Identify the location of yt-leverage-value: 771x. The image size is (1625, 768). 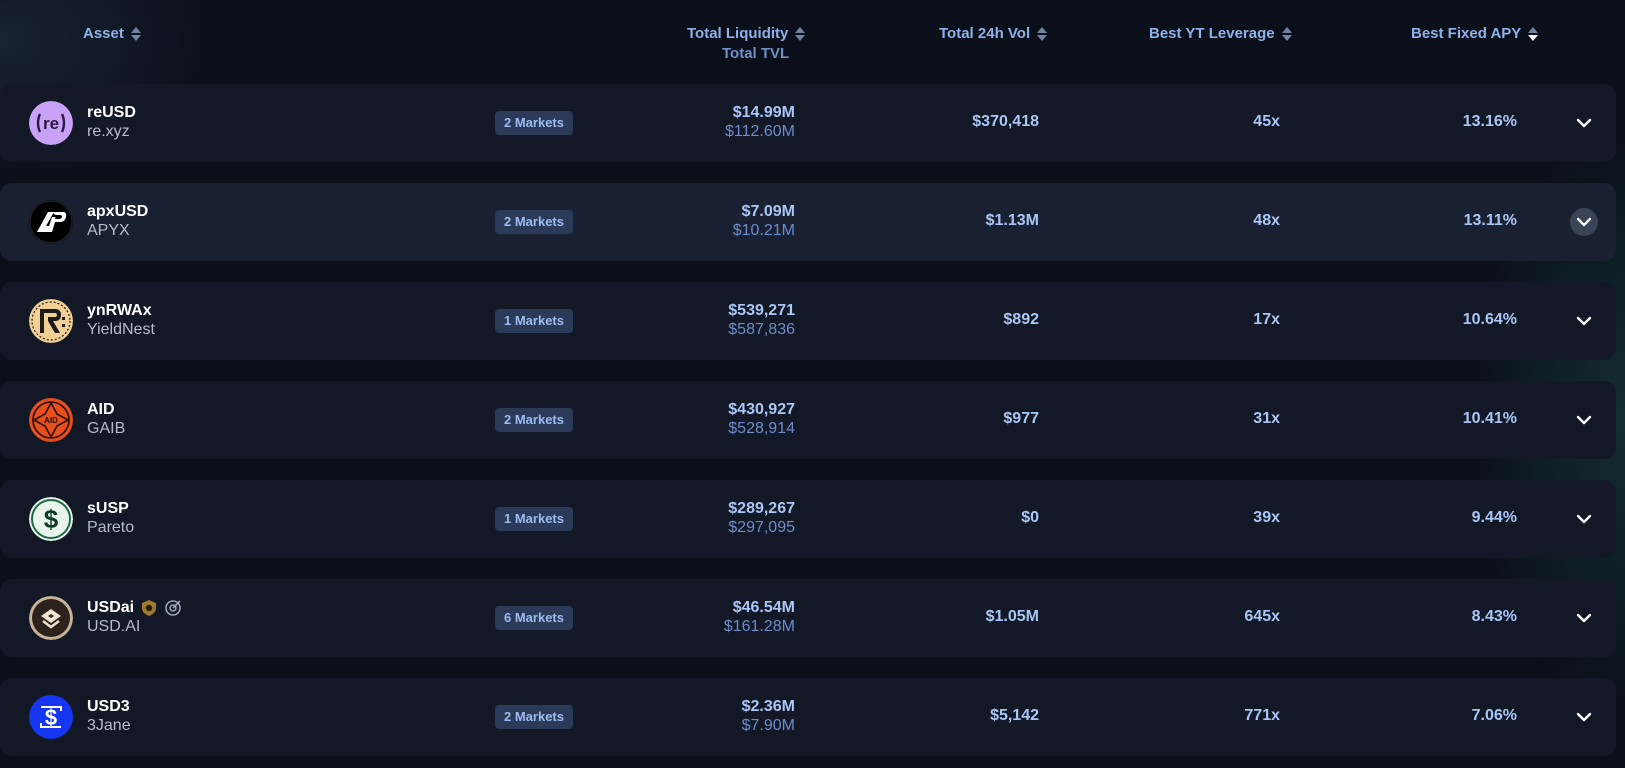
(1262, 715).